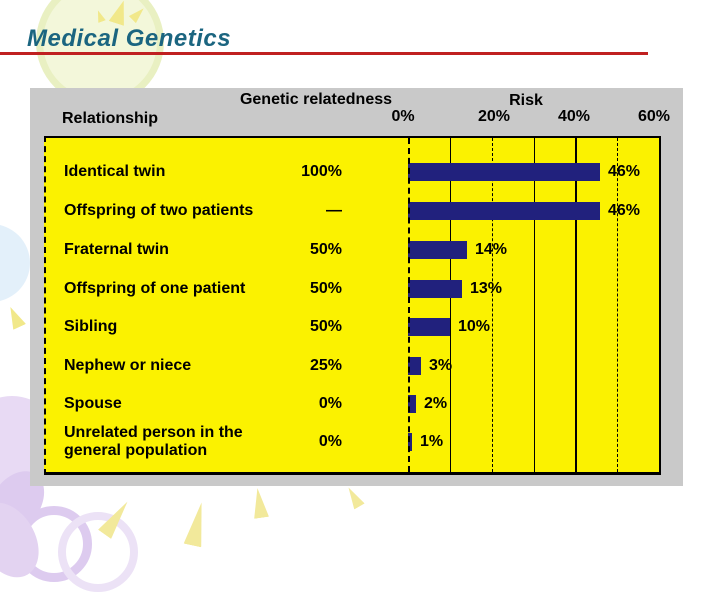 This screenshot has height=592, width=720. Describe the element at coordinates (574, 116) in the screenshot. I see `axis-tick-label-40: 40%` at that location.